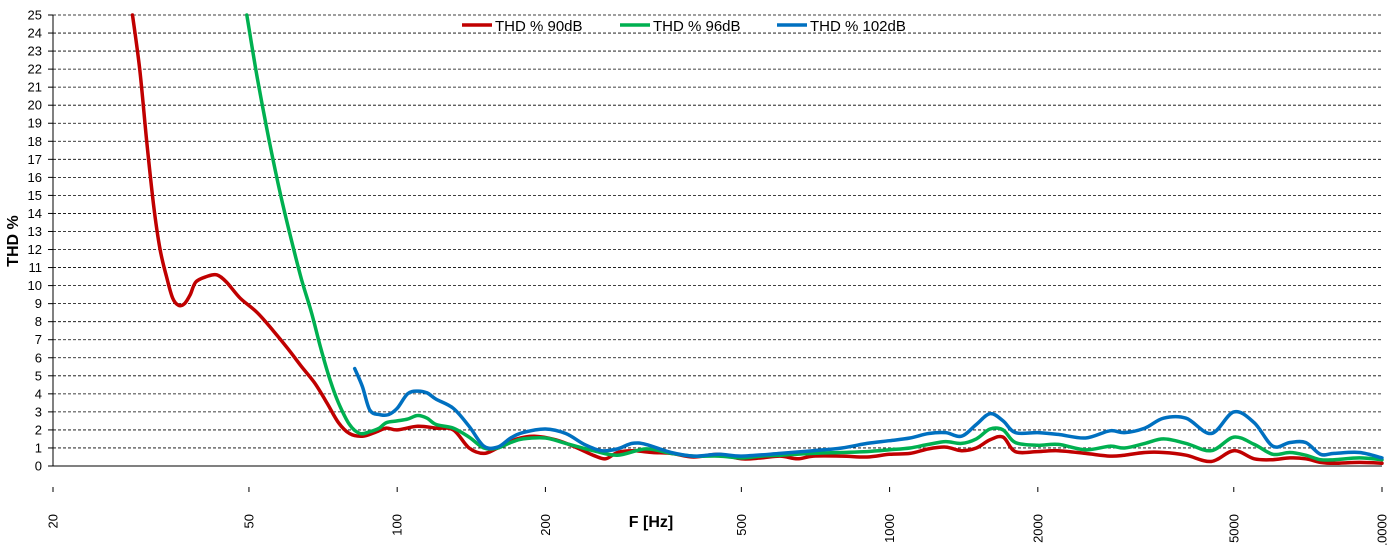 The width and height of the screenshot is (1392, 545). I want to click on y-tick-label-1: 1, so click(38, 447).